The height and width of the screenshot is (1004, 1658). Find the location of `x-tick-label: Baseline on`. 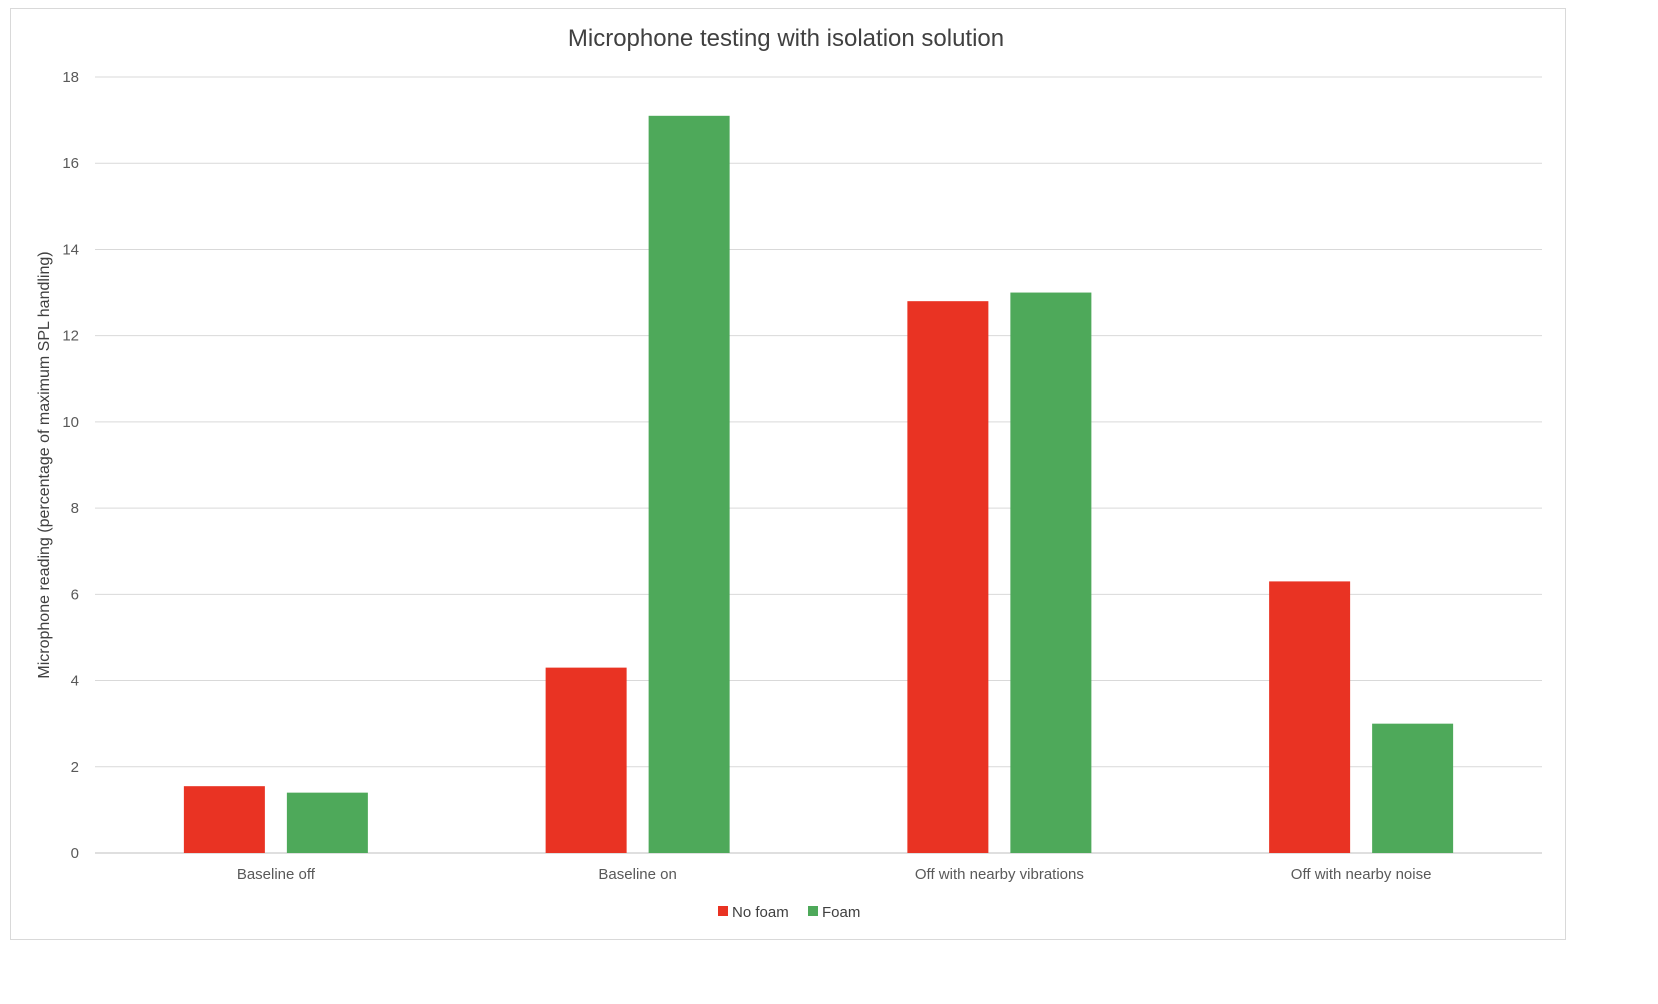

x-tick-label: Baseline on is located at coordinates (637, 874).